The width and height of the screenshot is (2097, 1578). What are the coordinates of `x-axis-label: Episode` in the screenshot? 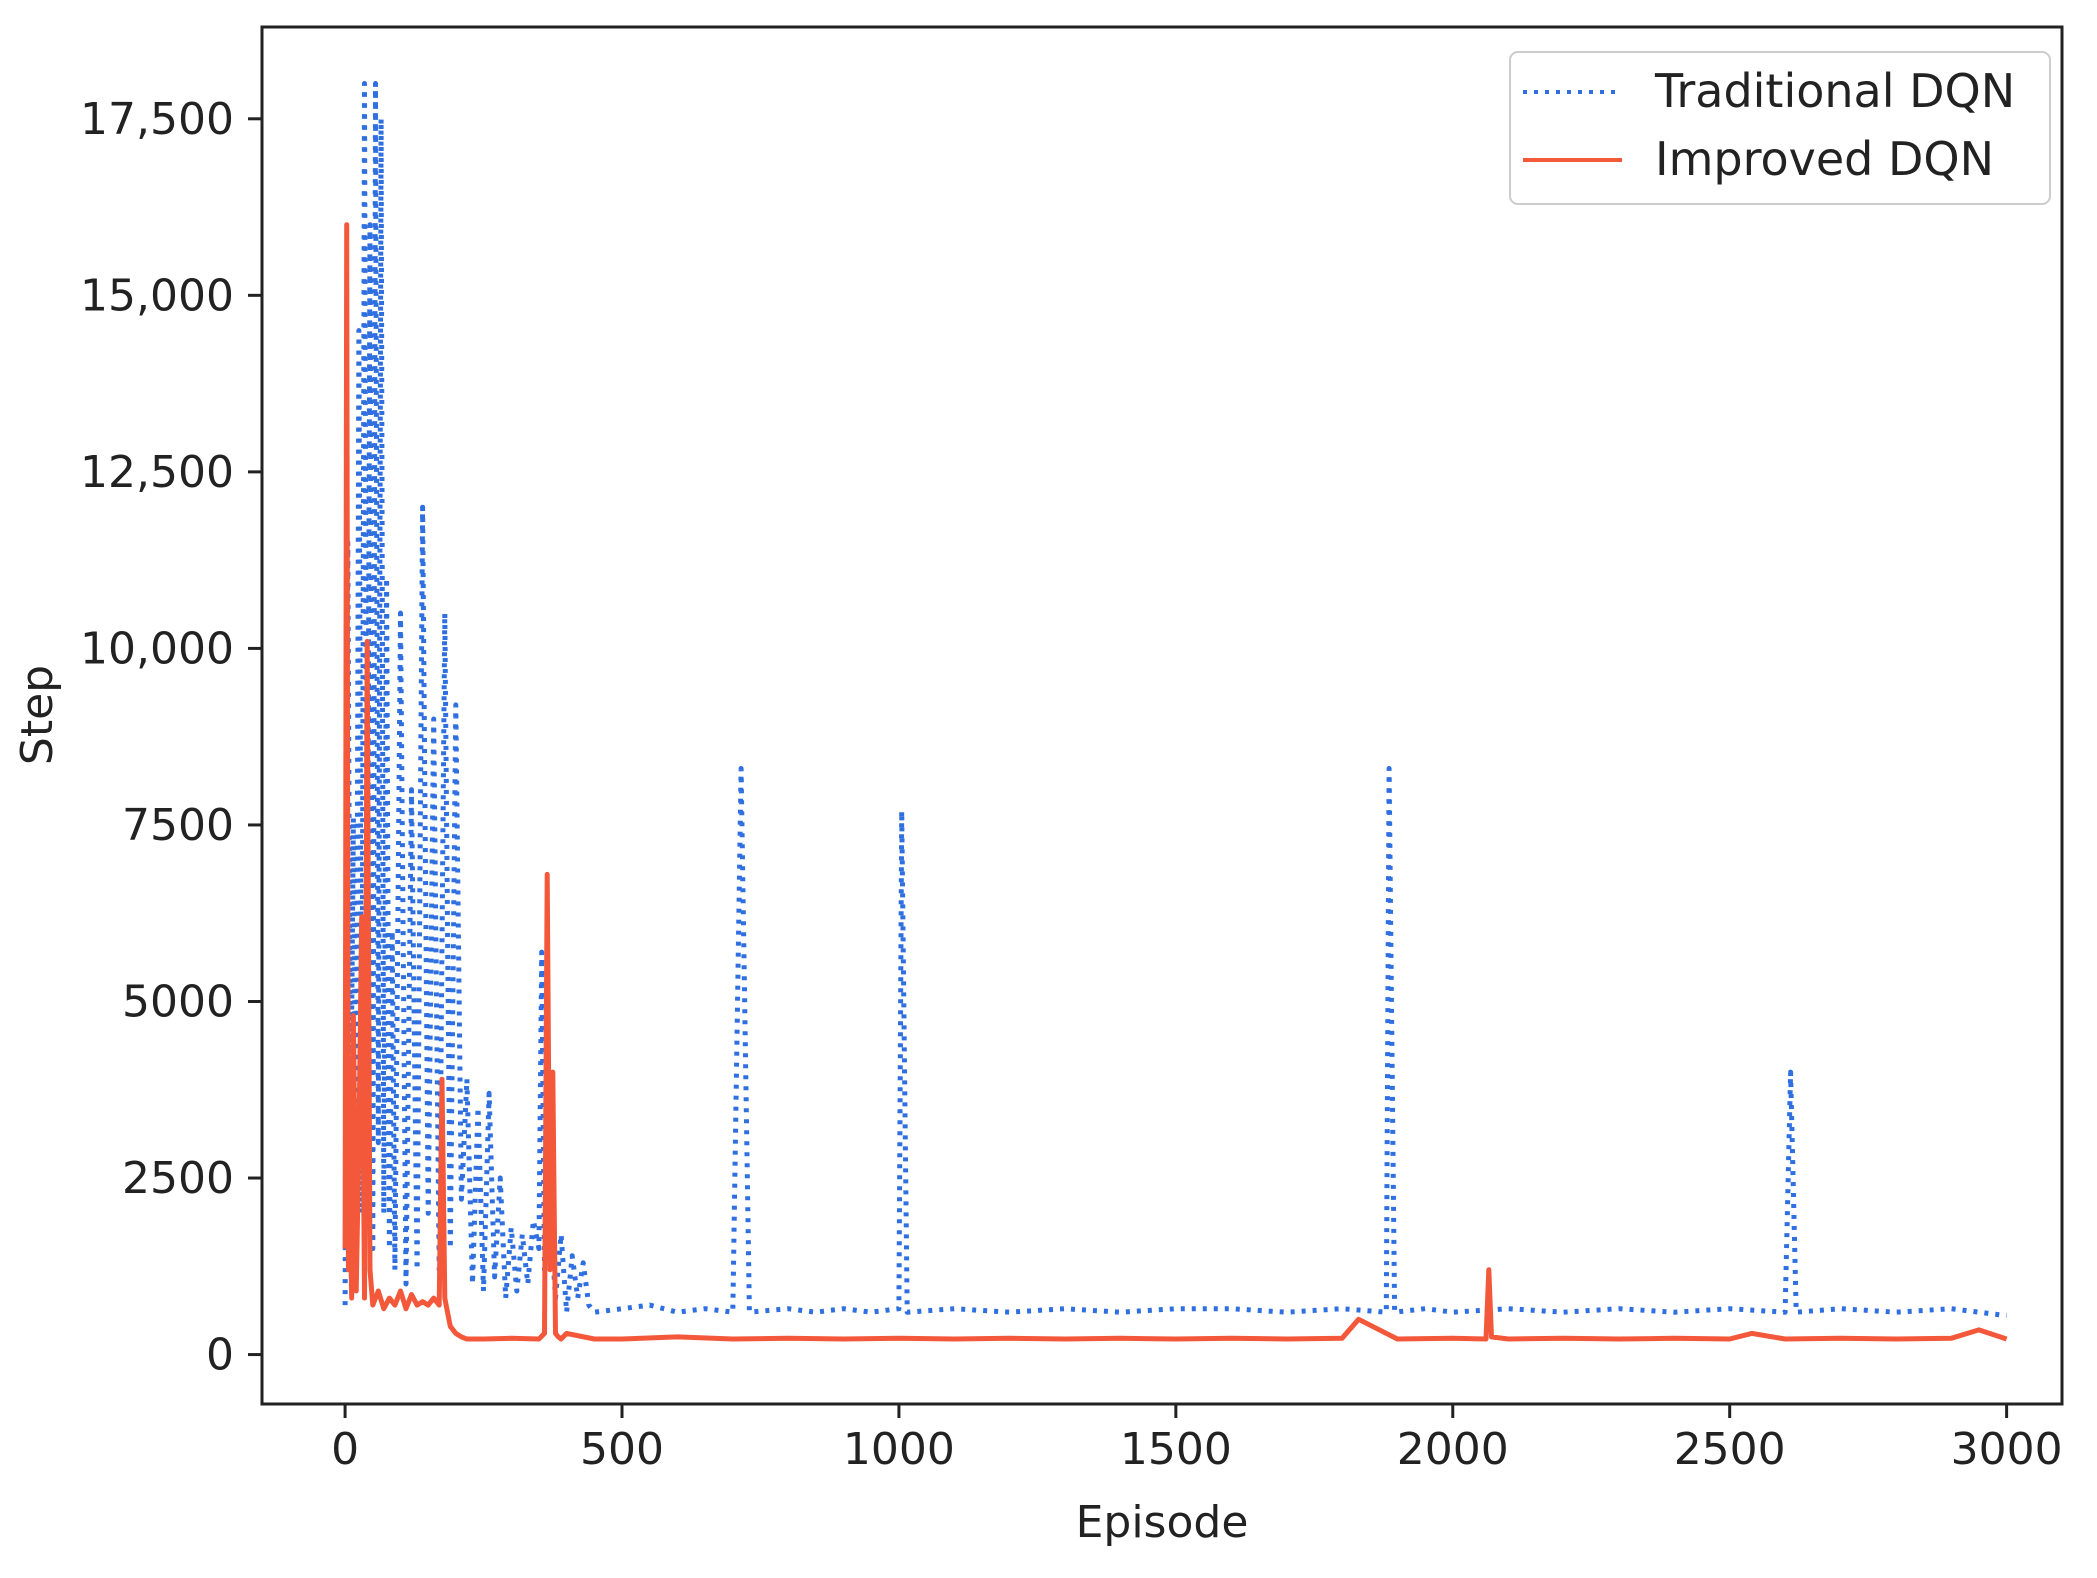 It's located at (1162, 1522).